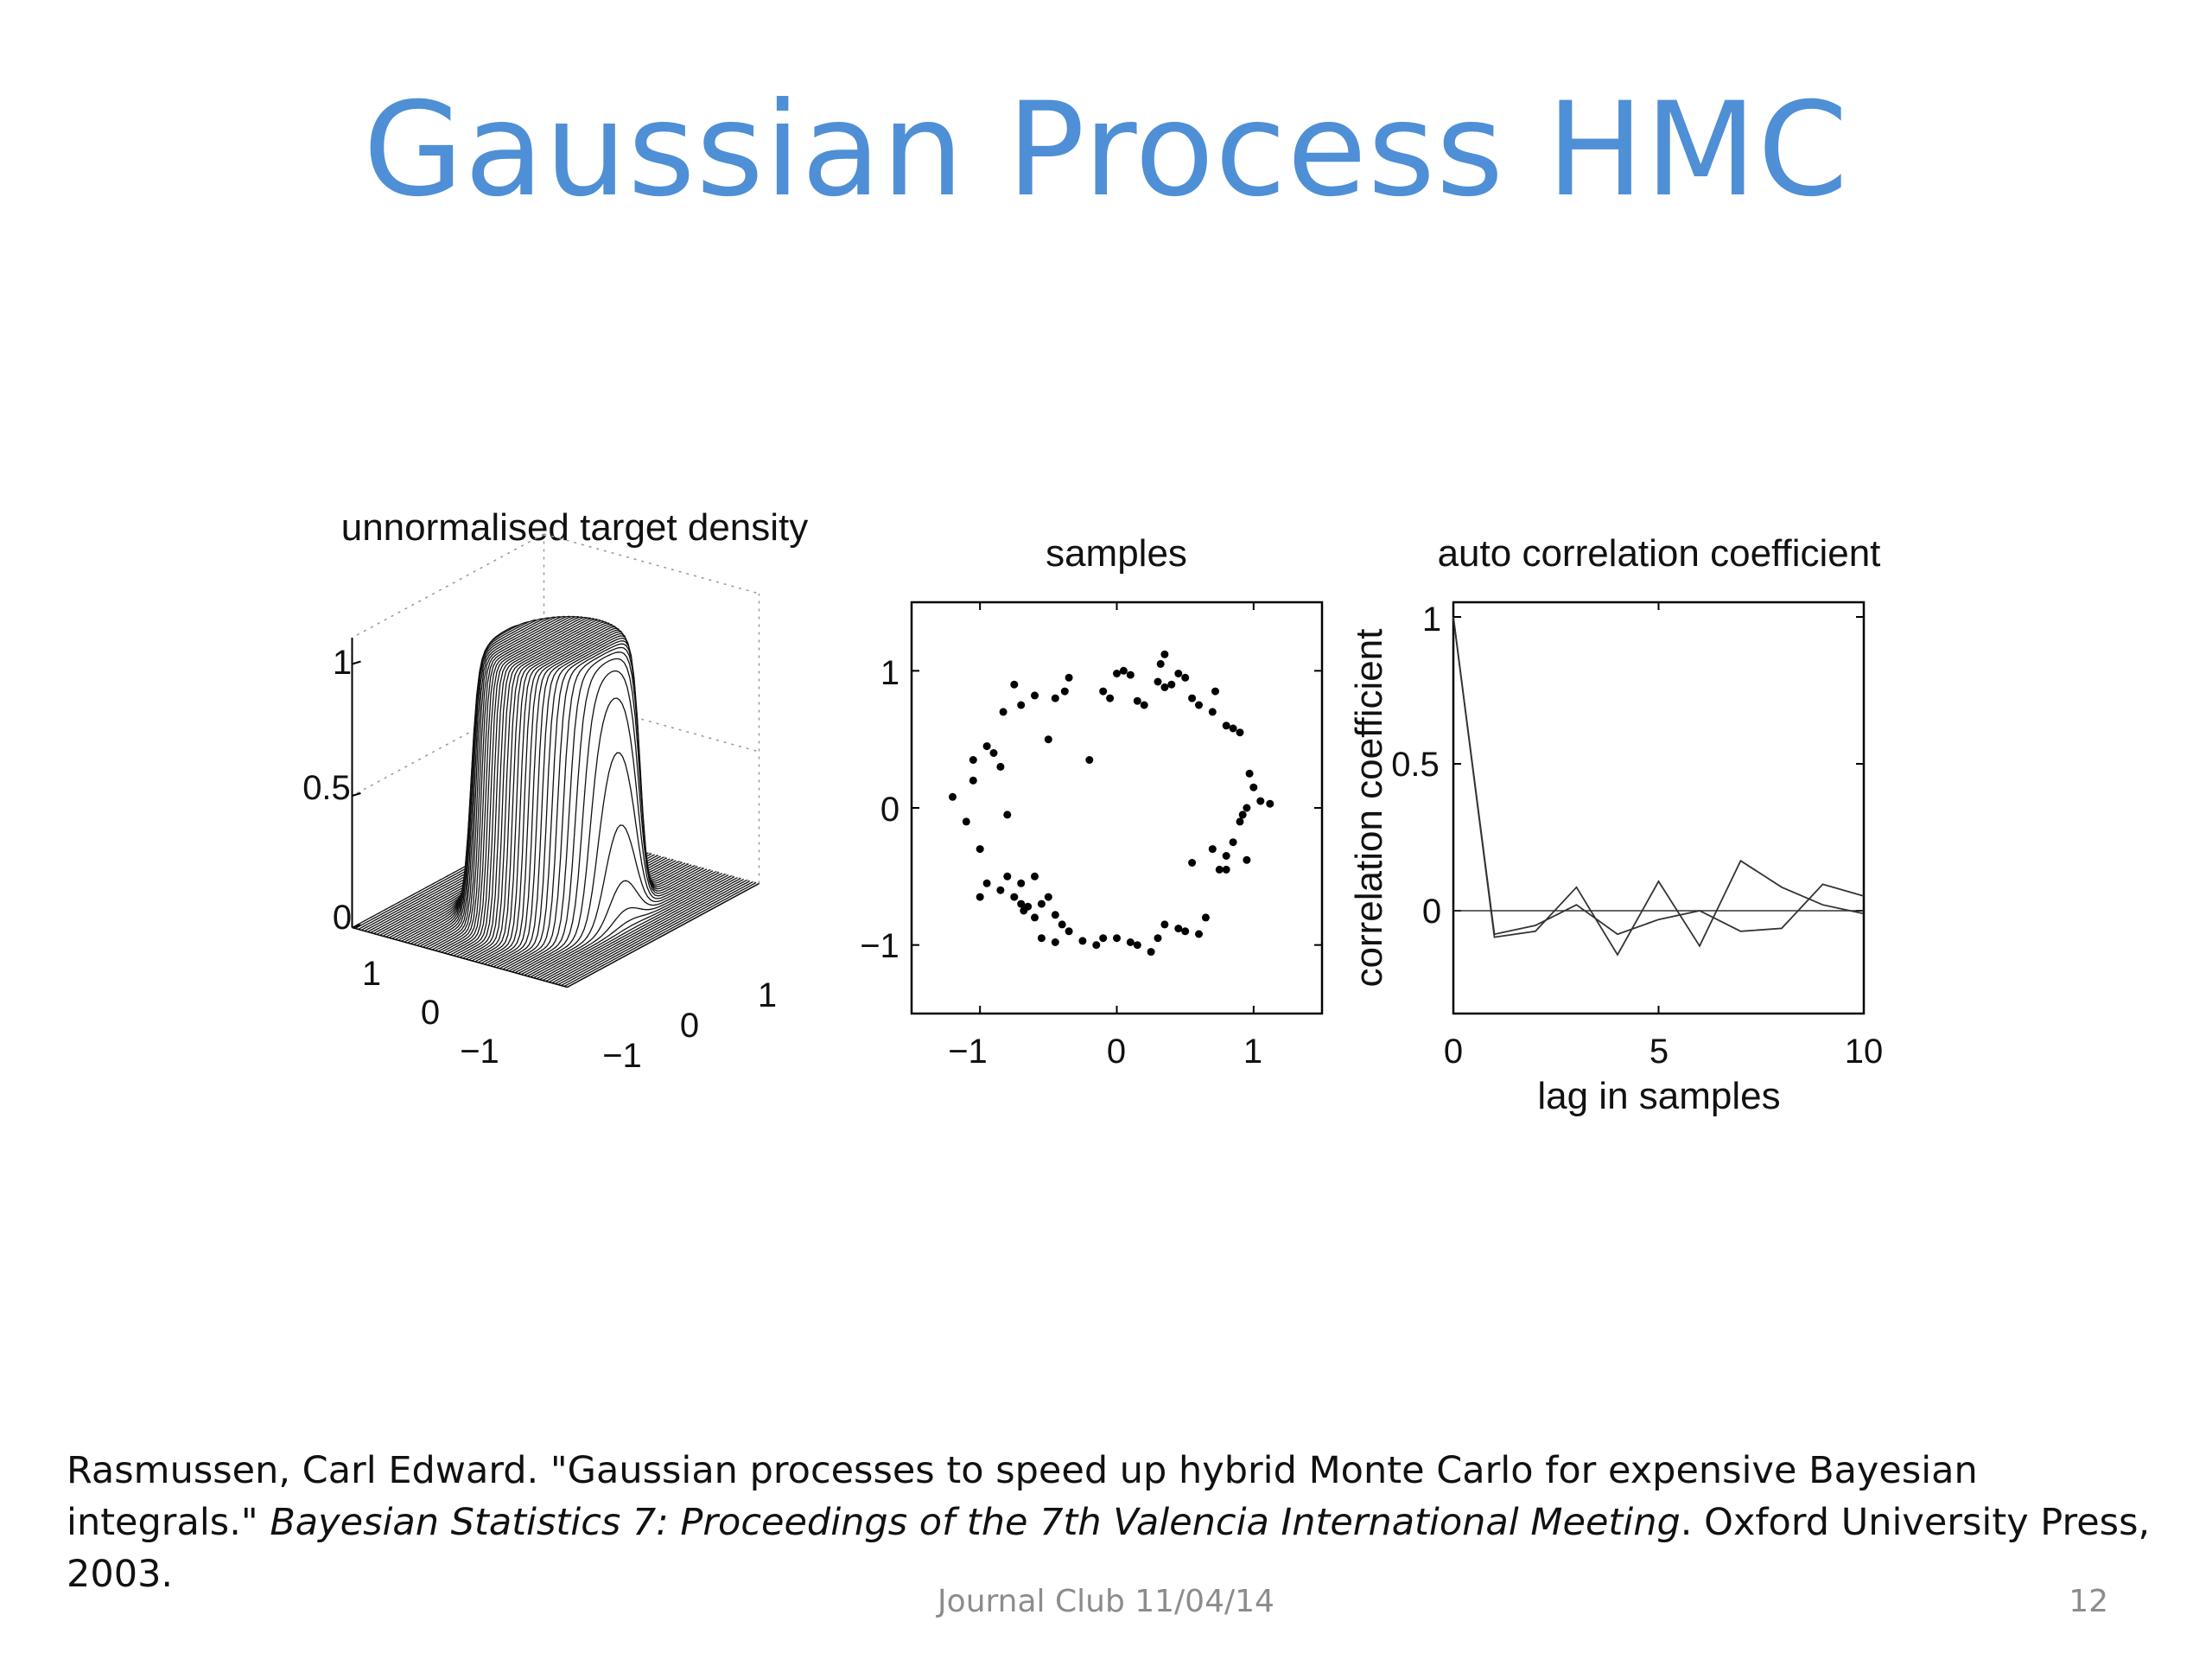 The width and height of the screenshot is (2212, 1659). I want to click on scatter-y-tick-0: 0, so click(889, 810).